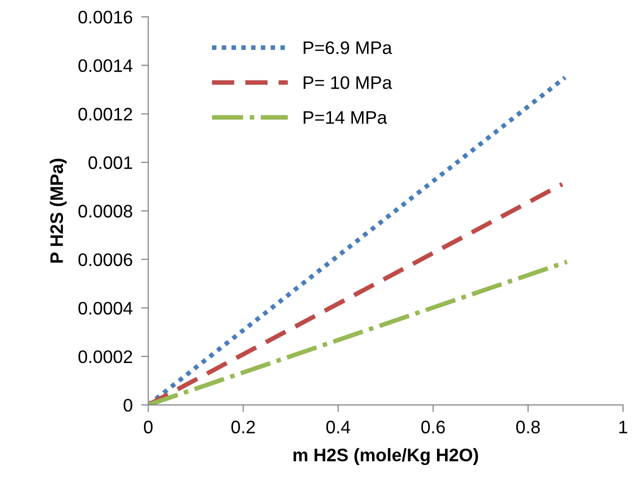  What do you see at coordinates (105, 357) in the screenshot?
I see `y-tick-label: 0.0002` at bounding box center [105, 357].